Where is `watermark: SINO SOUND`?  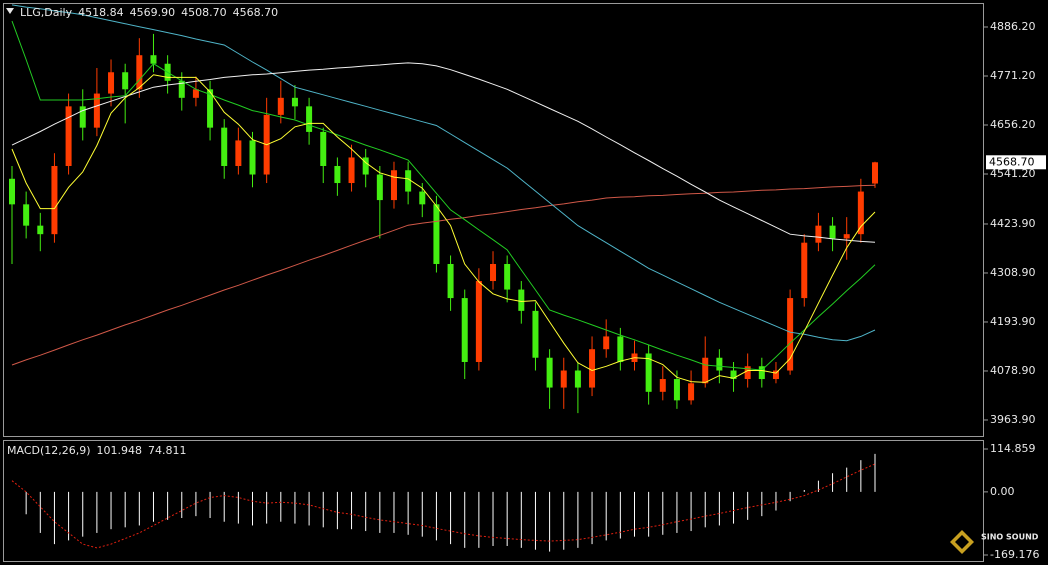
watermark: SINO SOUND is located at coordinates (1010, 537).